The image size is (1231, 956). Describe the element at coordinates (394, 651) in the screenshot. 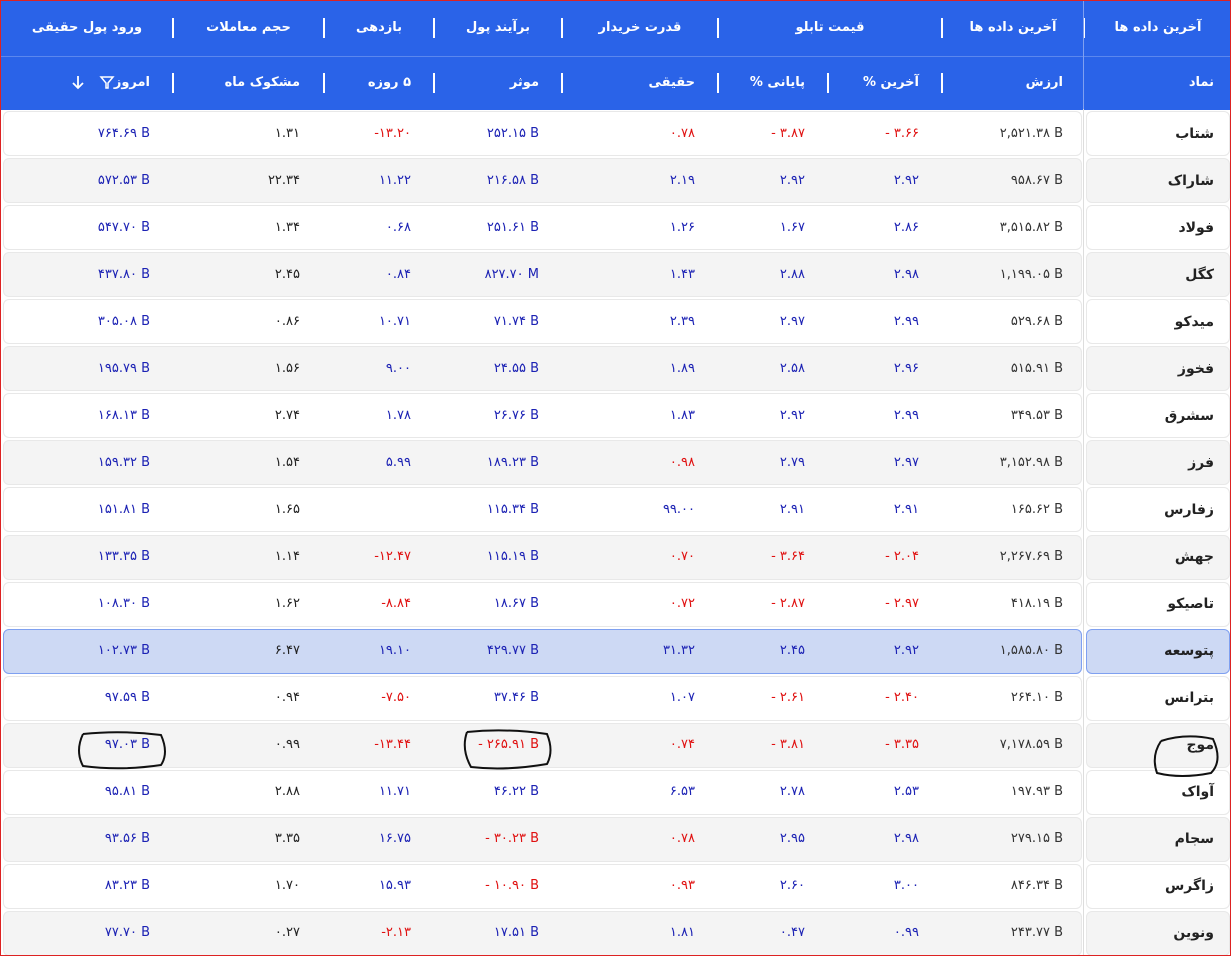

I see `data-cell: ۱۹.۱۰` at that location.